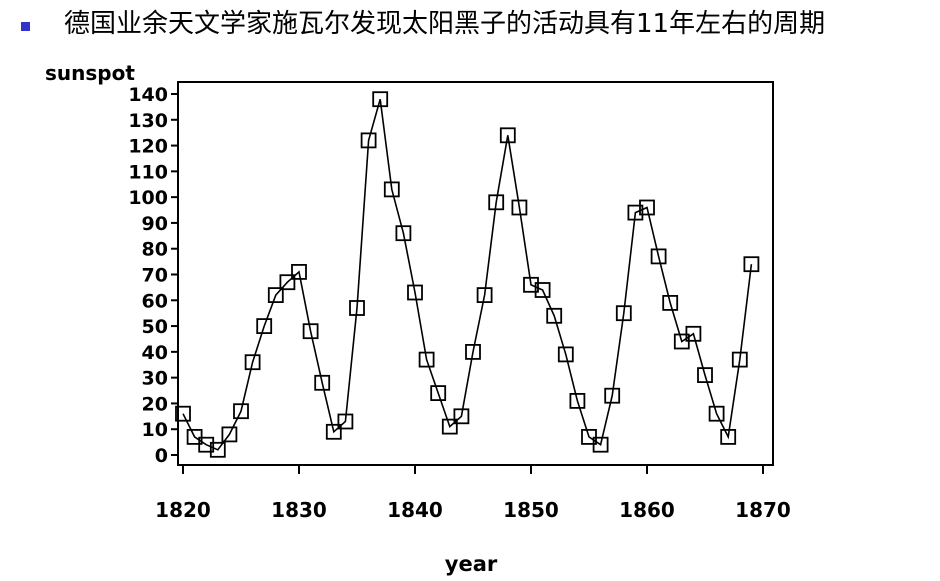 Image resolution: width=940 pixels, height=581 pixels. Describe the element at coordinates (183, 510) in the screenshot. I see `x-tick-label: 1820` at that location.